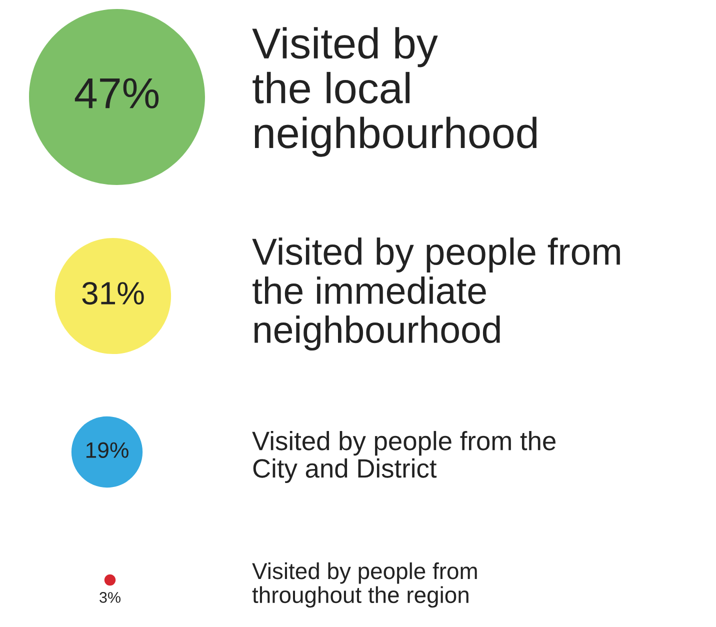 The height and width of the screenshot is (627, 716). I want to click on data-label: 19%, so click(107, 450).